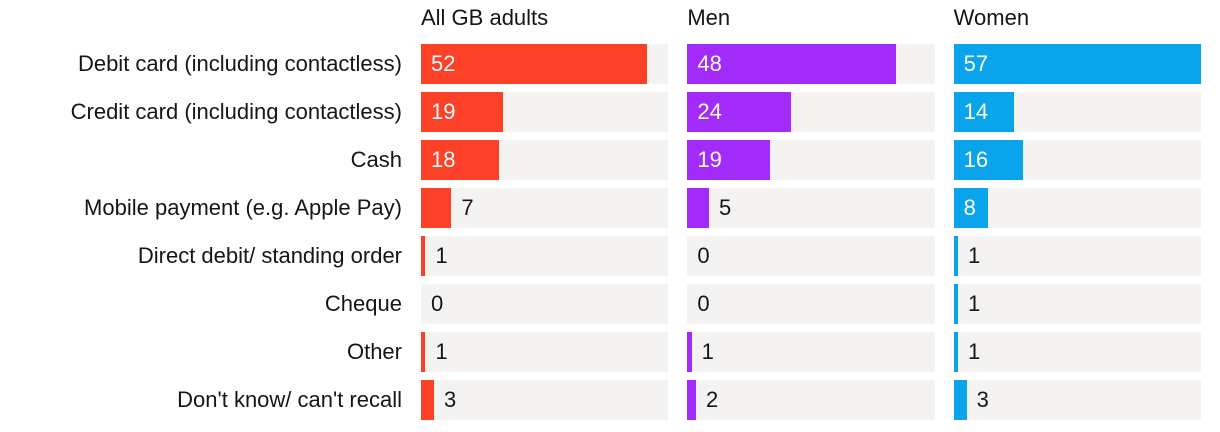 The height and width of the screenshot is (432, 1220). I want to click on chart-row: Cash 18 19 16, so click(600, 160).